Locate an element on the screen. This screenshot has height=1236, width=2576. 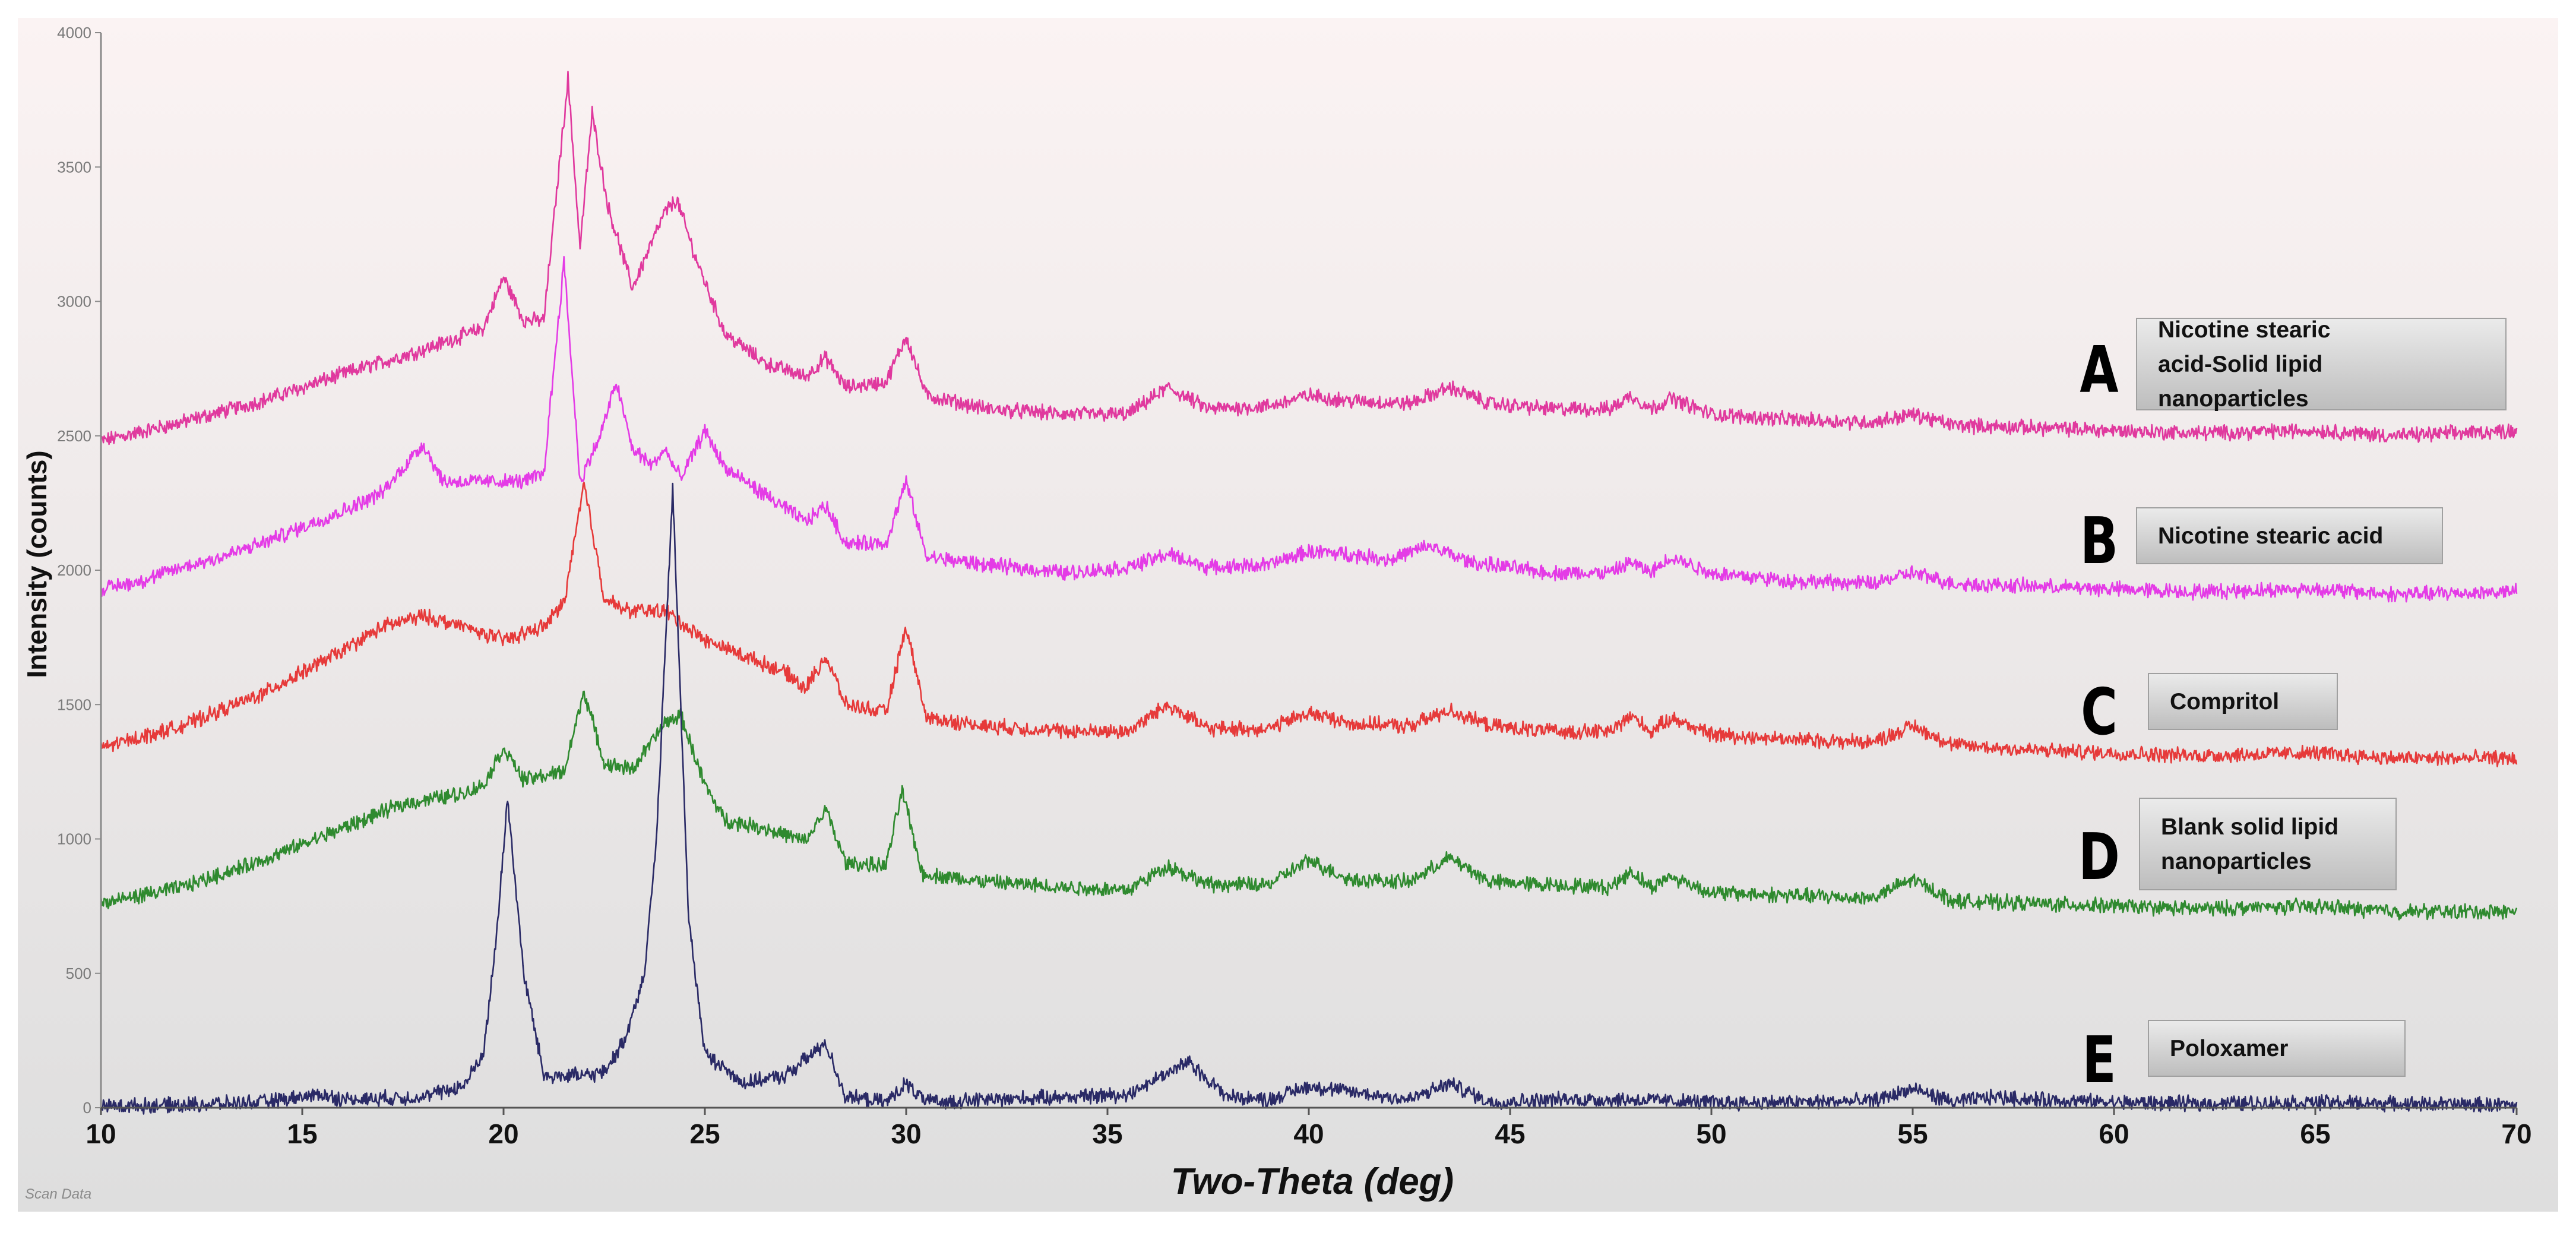
x-tick-label: 20 is located at coordinates (503, 1133).